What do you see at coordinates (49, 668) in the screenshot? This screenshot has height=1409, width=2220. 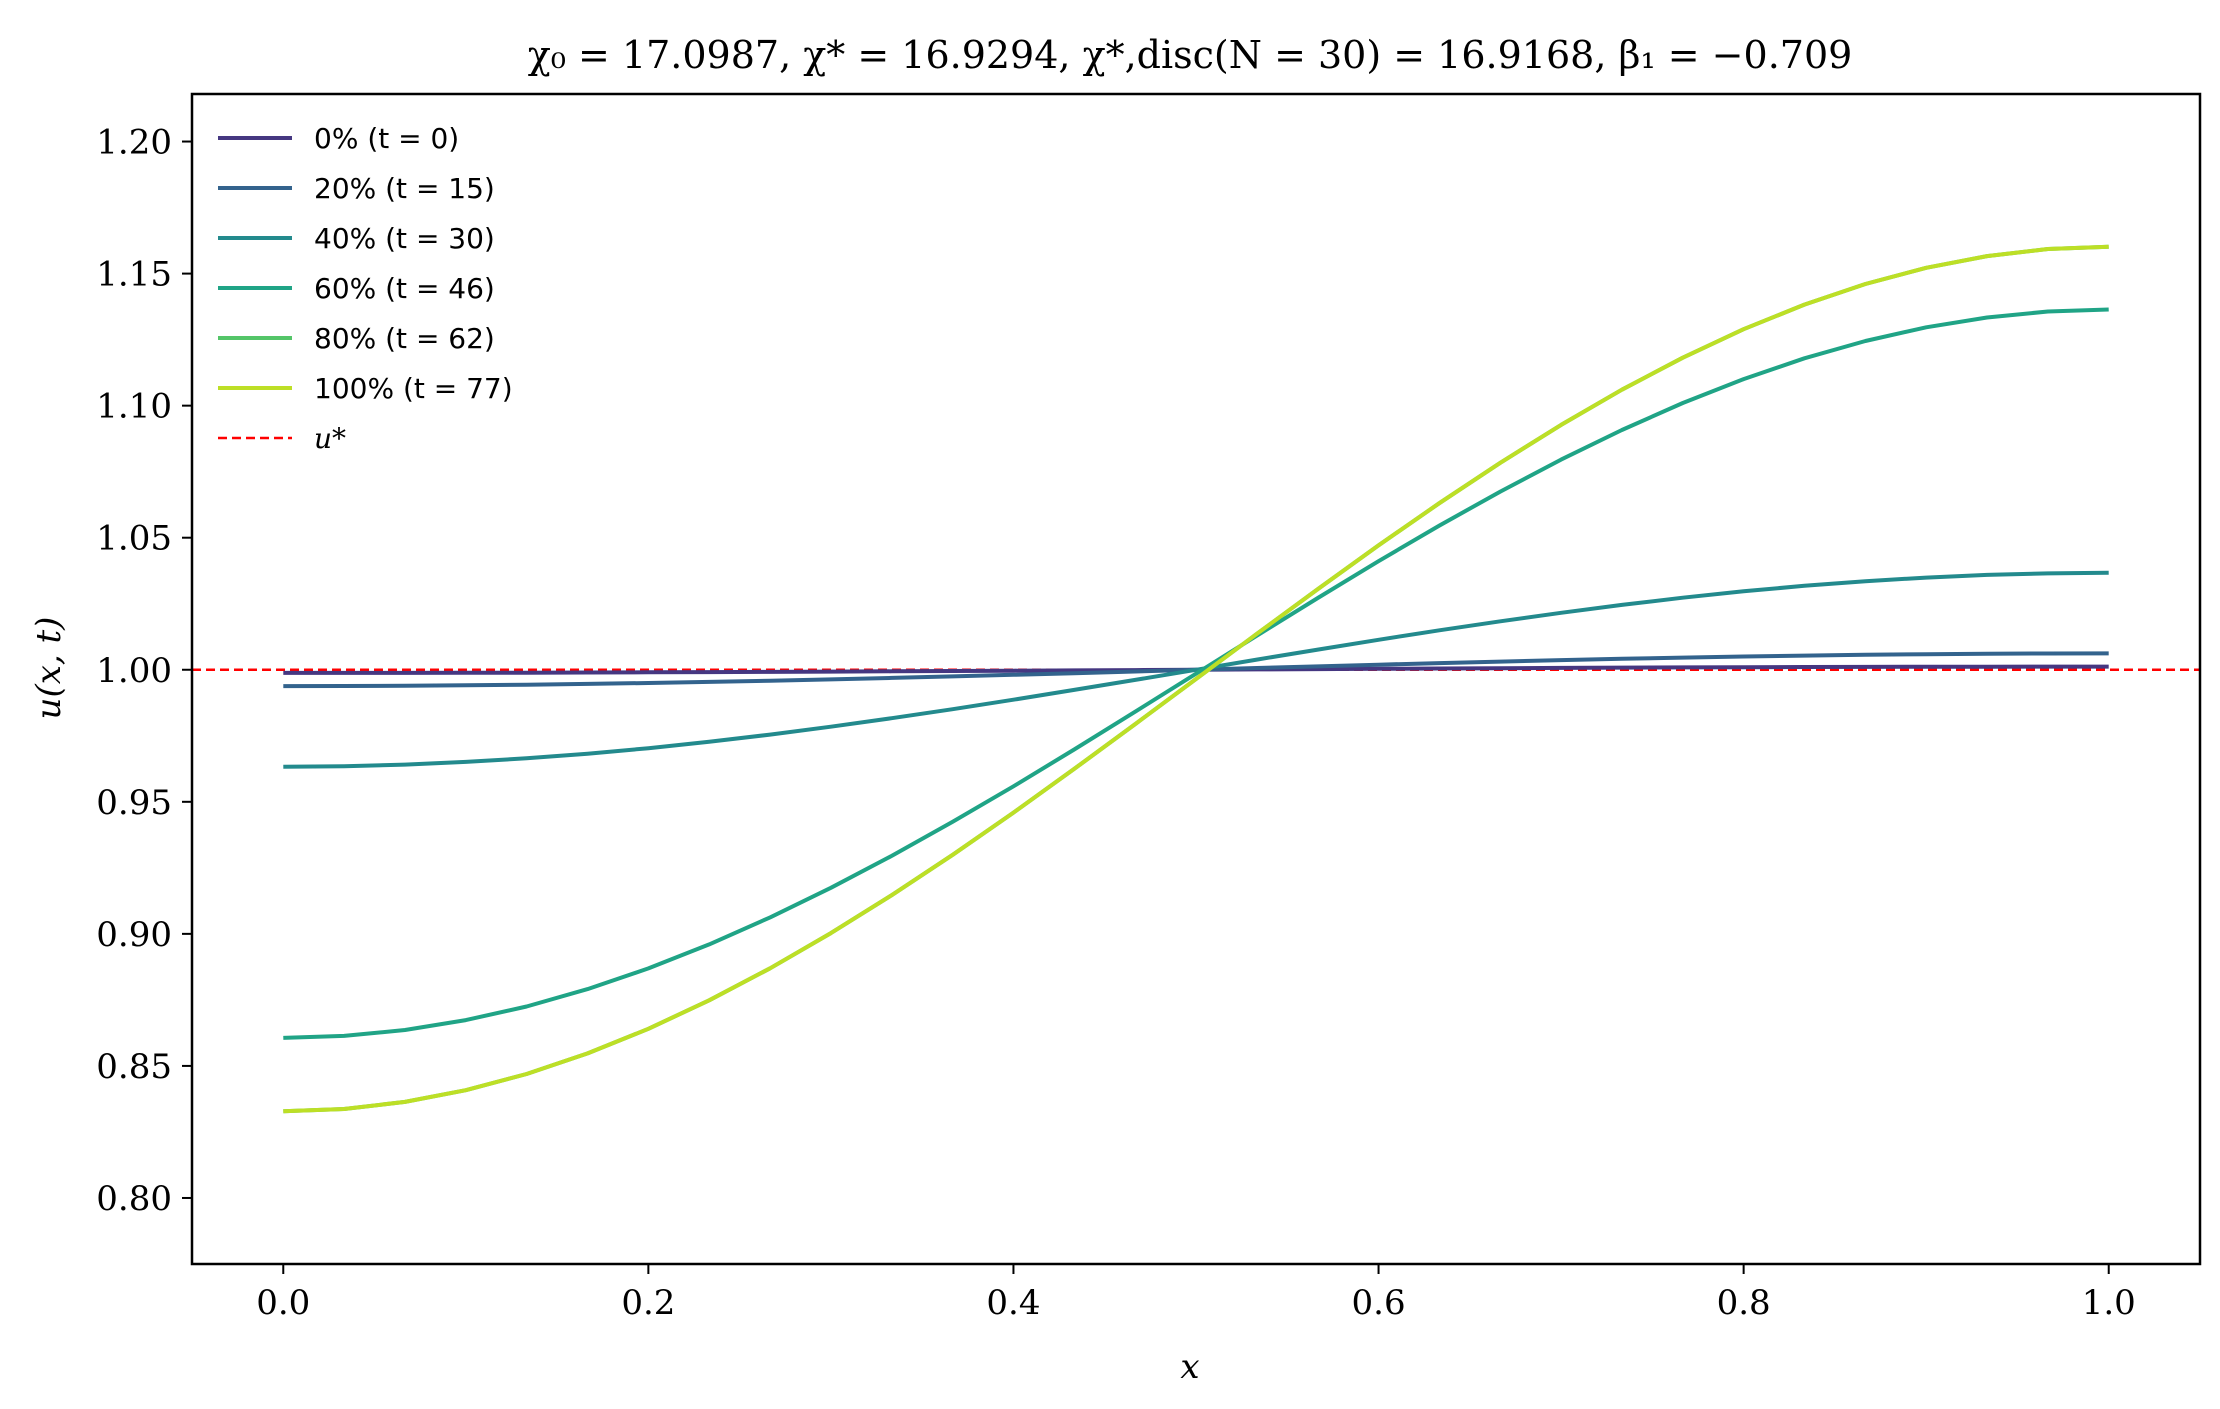 I see `y-axis-label: u(x, t)` at bounding box center [49, 668].